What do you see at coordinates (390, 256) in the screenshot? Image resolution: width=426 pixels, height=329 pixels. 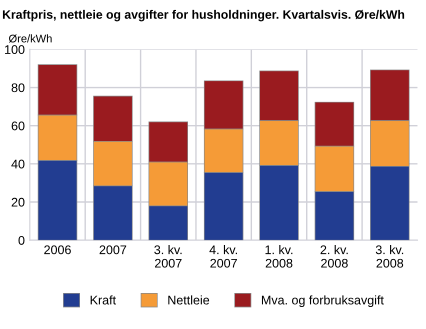 I see `x-tick-label: 3. kv. 2008` at bounding box center [390, 256].